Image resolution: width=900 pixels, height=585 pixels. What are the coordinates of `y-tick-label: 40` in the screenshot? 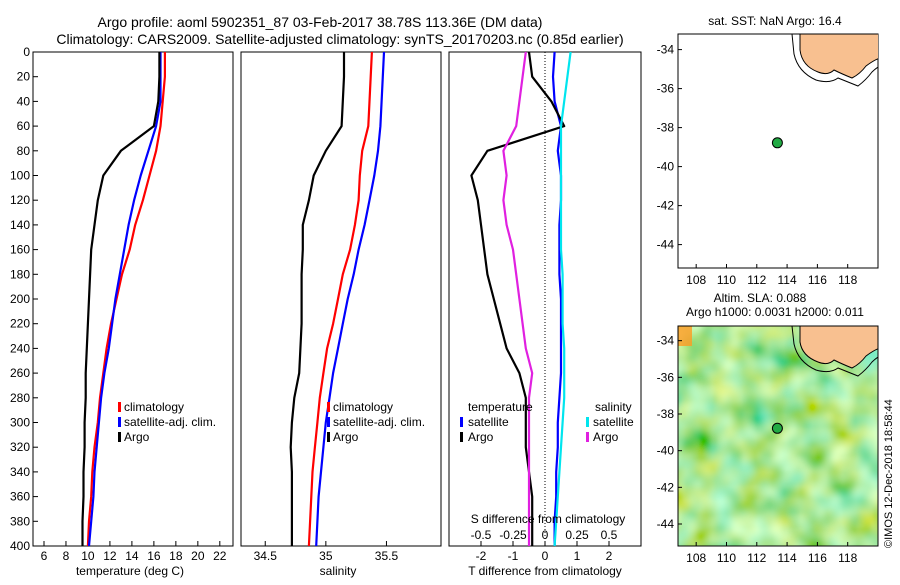 It's located at (24, 101).